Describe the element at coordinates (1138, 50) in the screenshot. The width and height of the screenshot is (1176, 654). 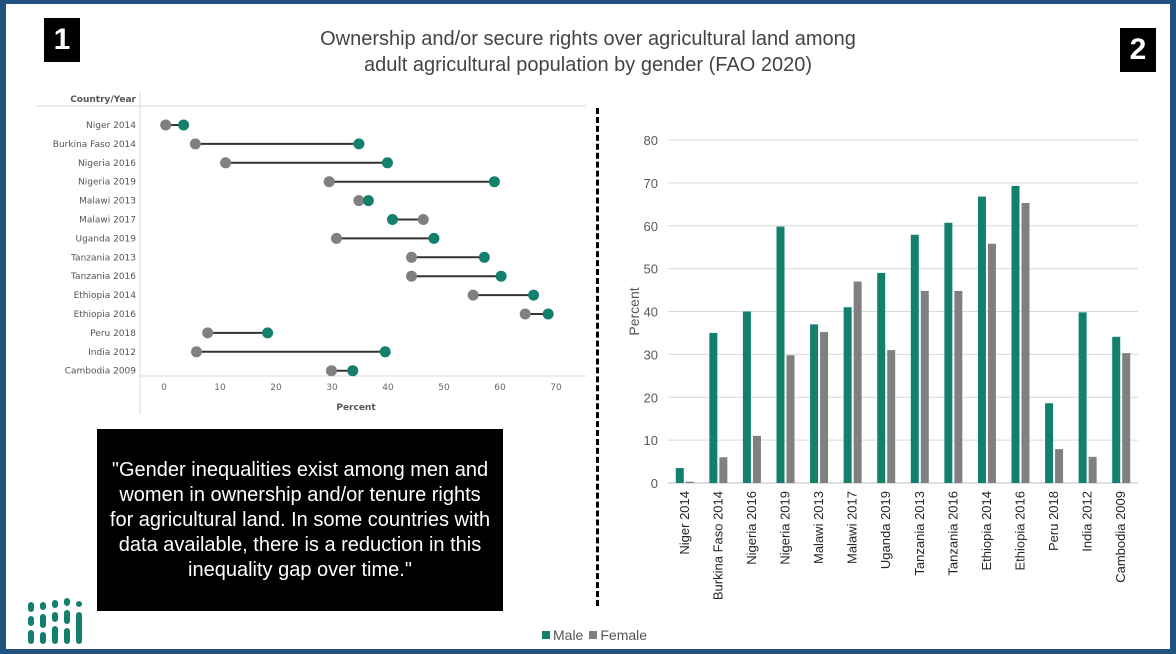
I see `panel-number-badge-2: 2` at that location.